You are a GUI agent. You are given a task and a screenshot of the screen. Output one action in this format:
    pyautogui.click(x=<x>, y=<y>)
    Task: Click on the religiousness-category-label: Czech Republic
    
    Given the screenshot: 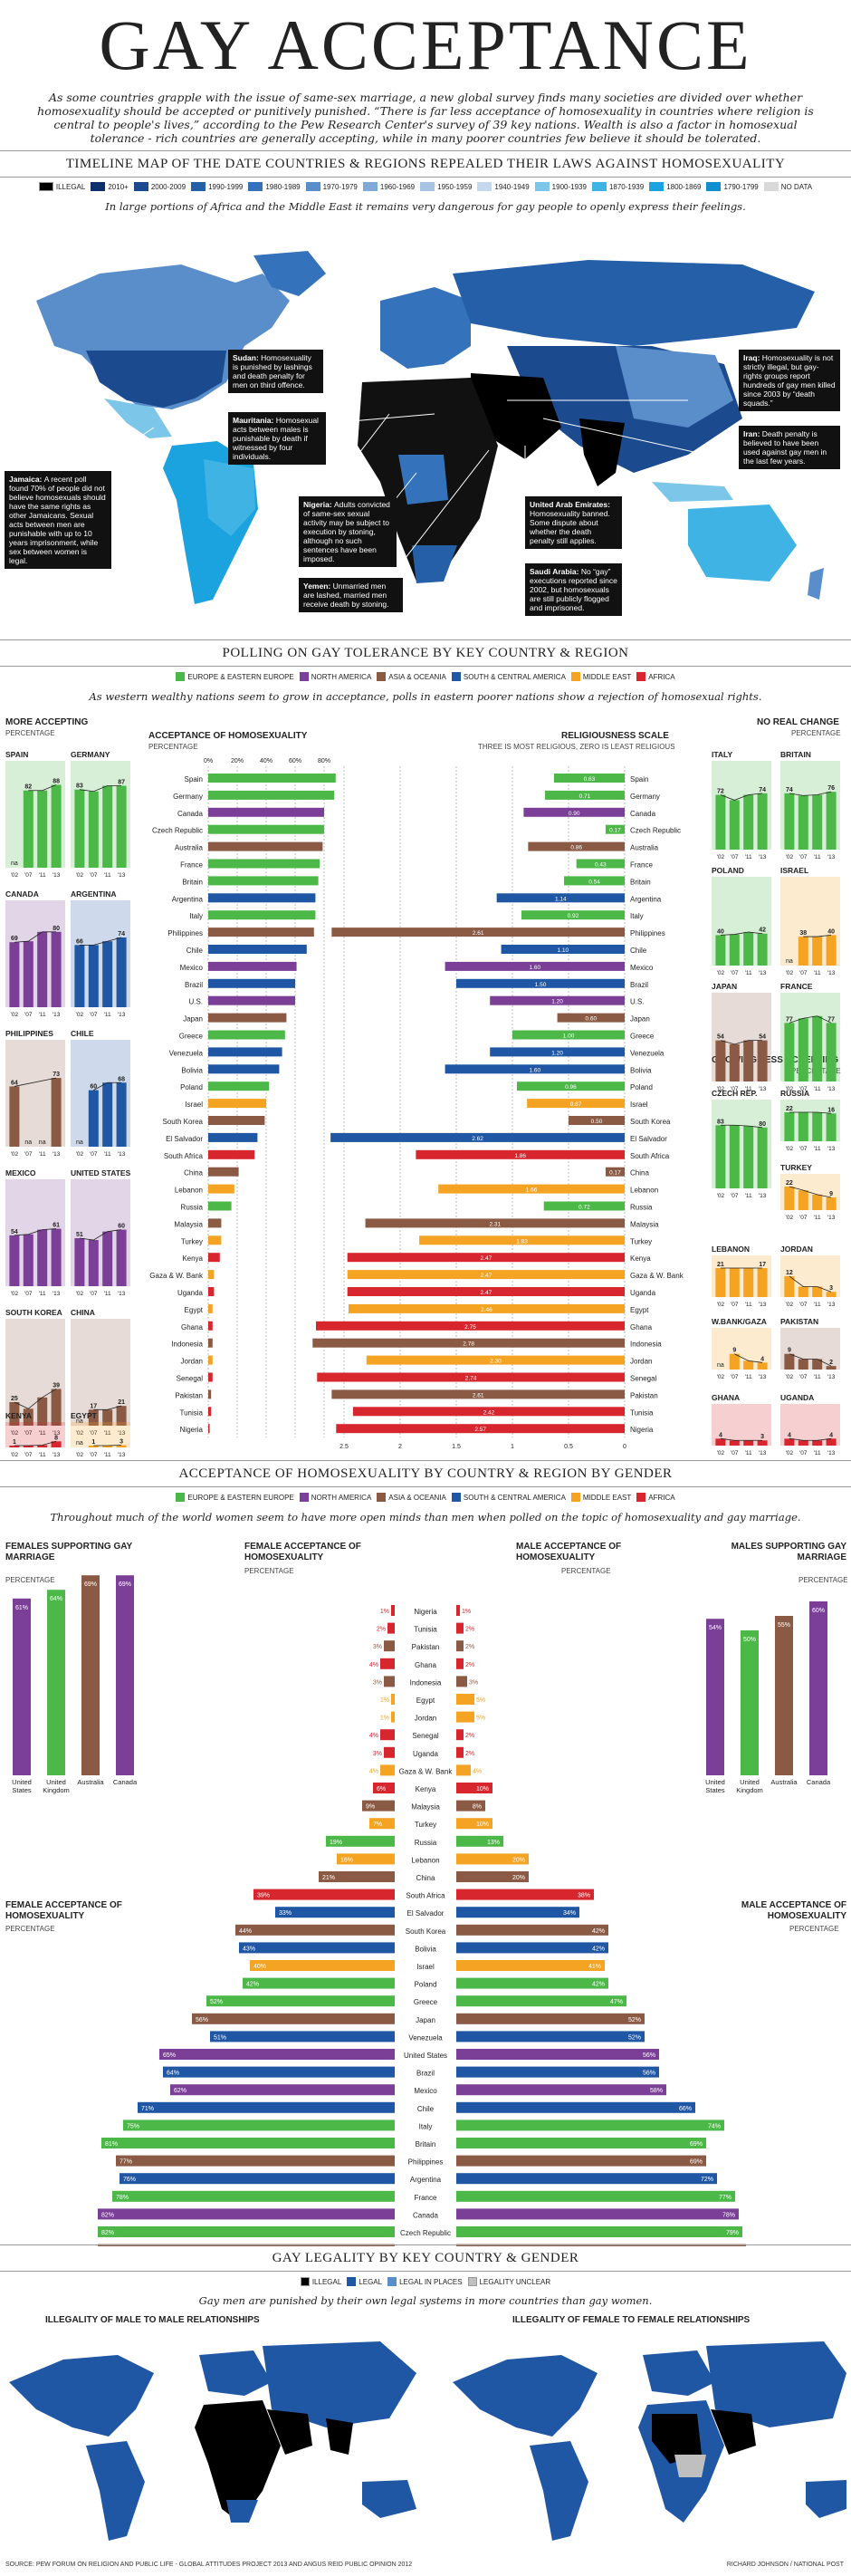 What is the action you would take?
    pyautogui.click(x=655, y=831)
    